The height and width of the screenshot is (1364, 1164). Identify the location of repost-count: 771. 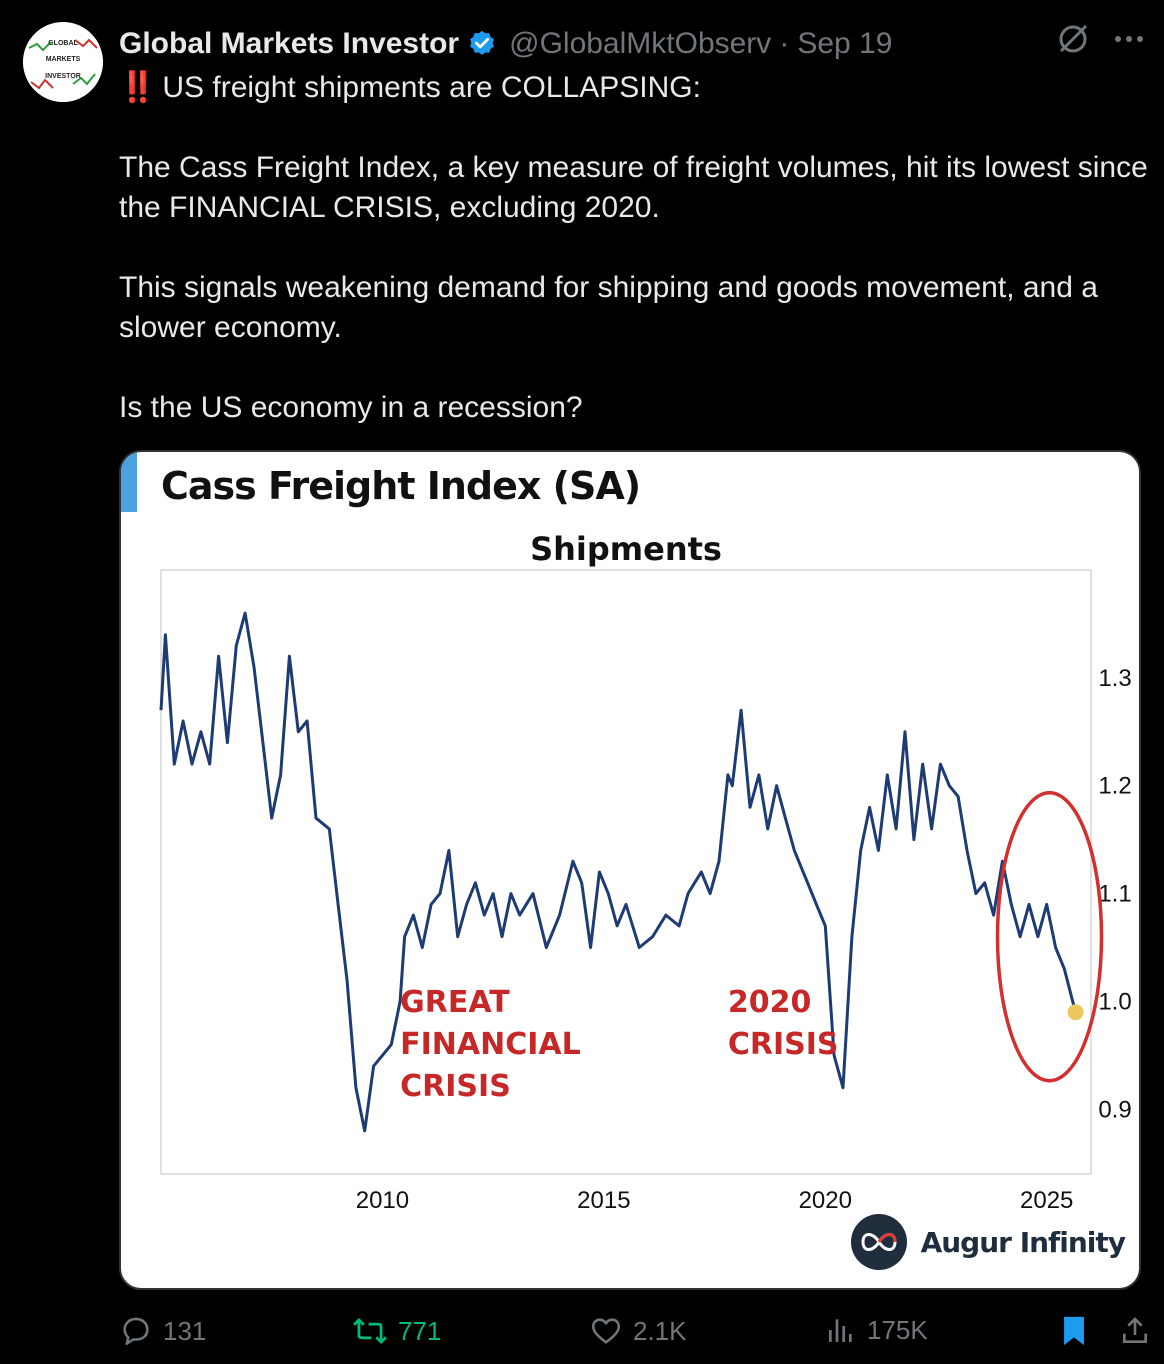
(420, 1330).